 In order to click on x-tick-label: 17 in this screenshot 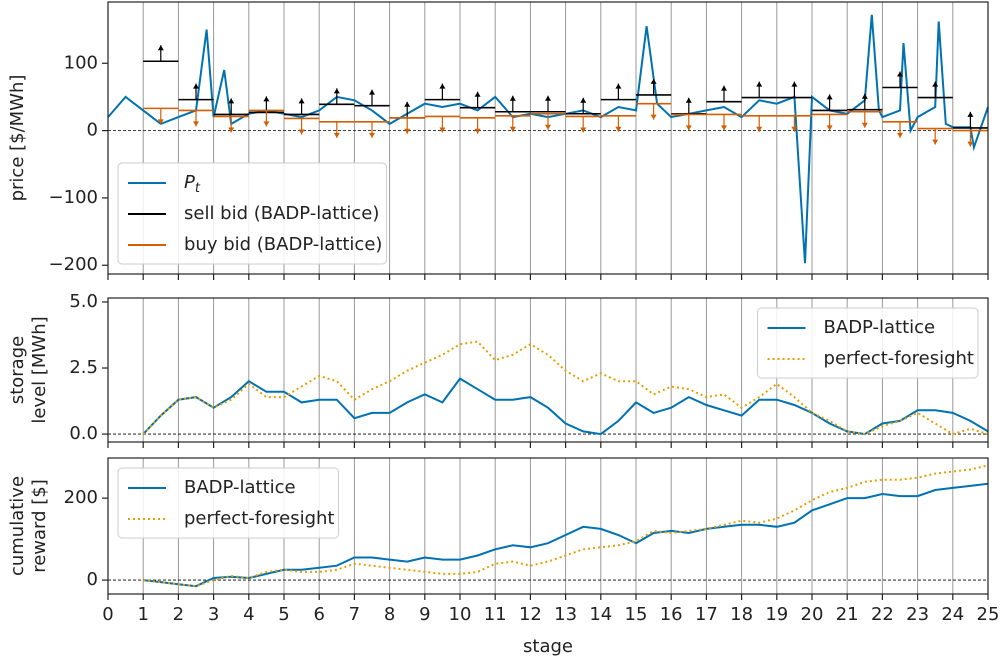, I will do `click(706, 614)`.